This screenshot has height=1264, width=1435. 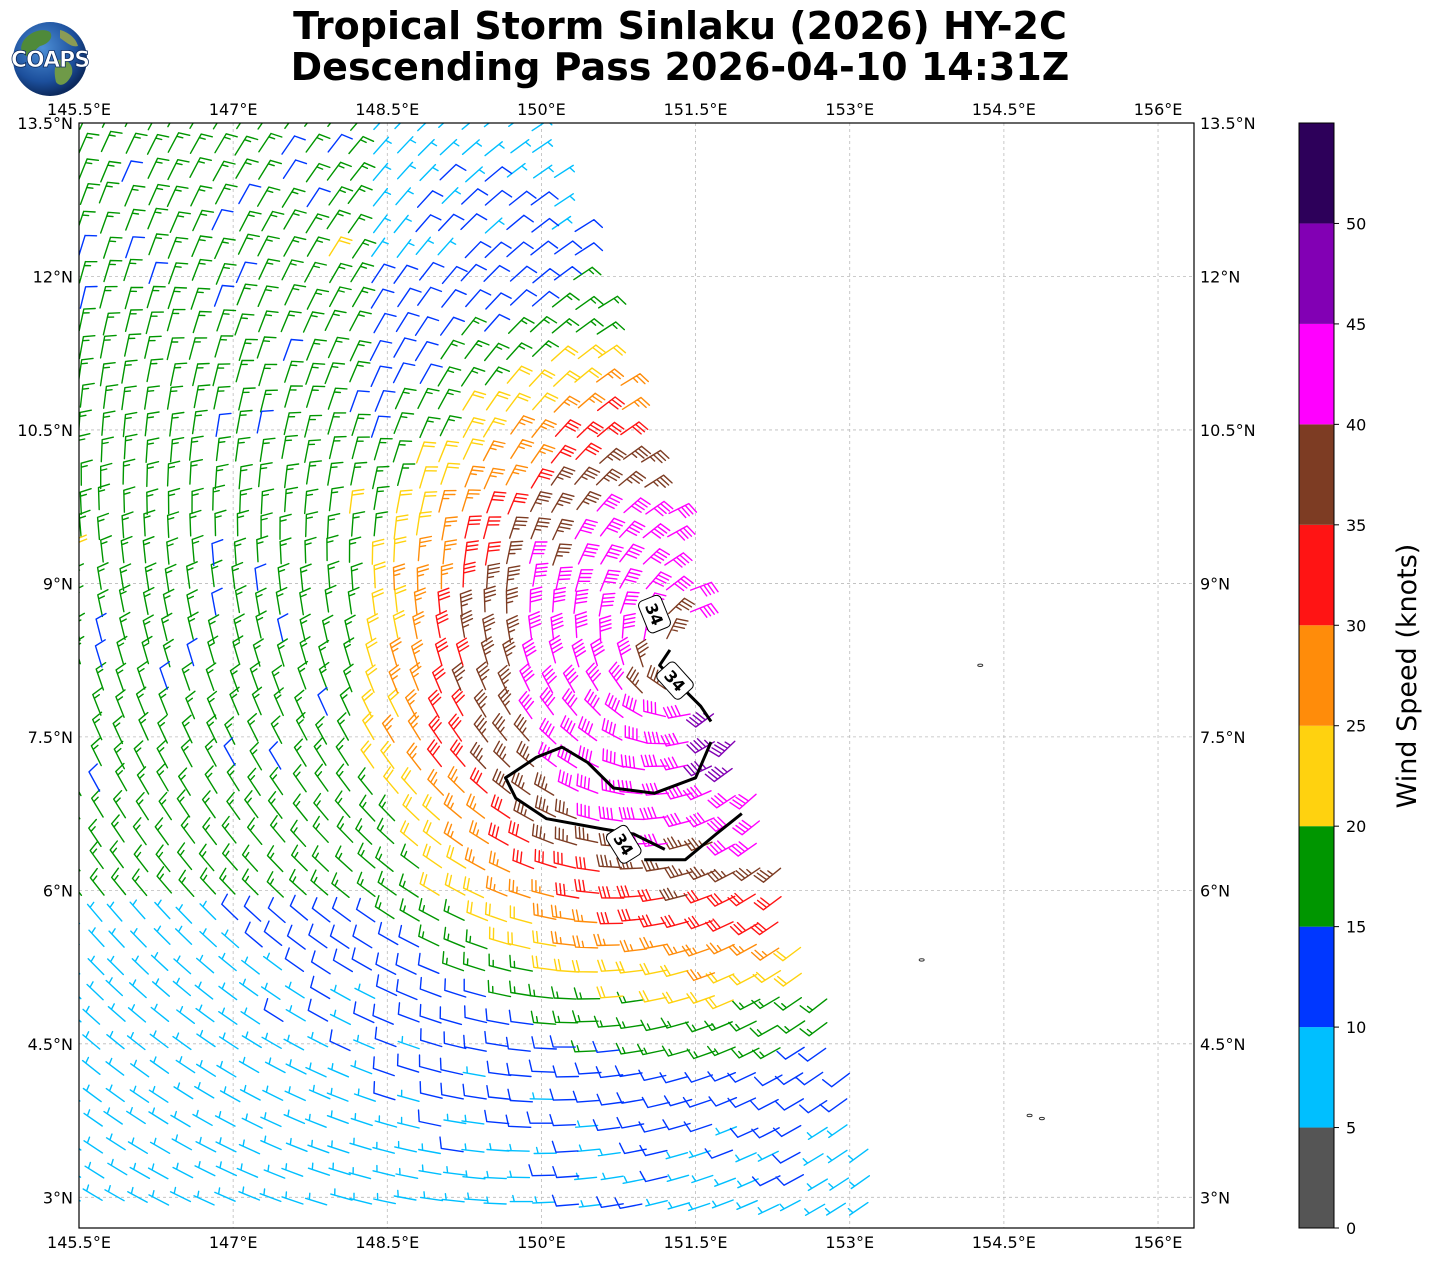 What do you see at coordinates (50, 737) in the screenshot?
I see `lat-tick-label-left: 7.5°N` at bounding box center [50, 737].